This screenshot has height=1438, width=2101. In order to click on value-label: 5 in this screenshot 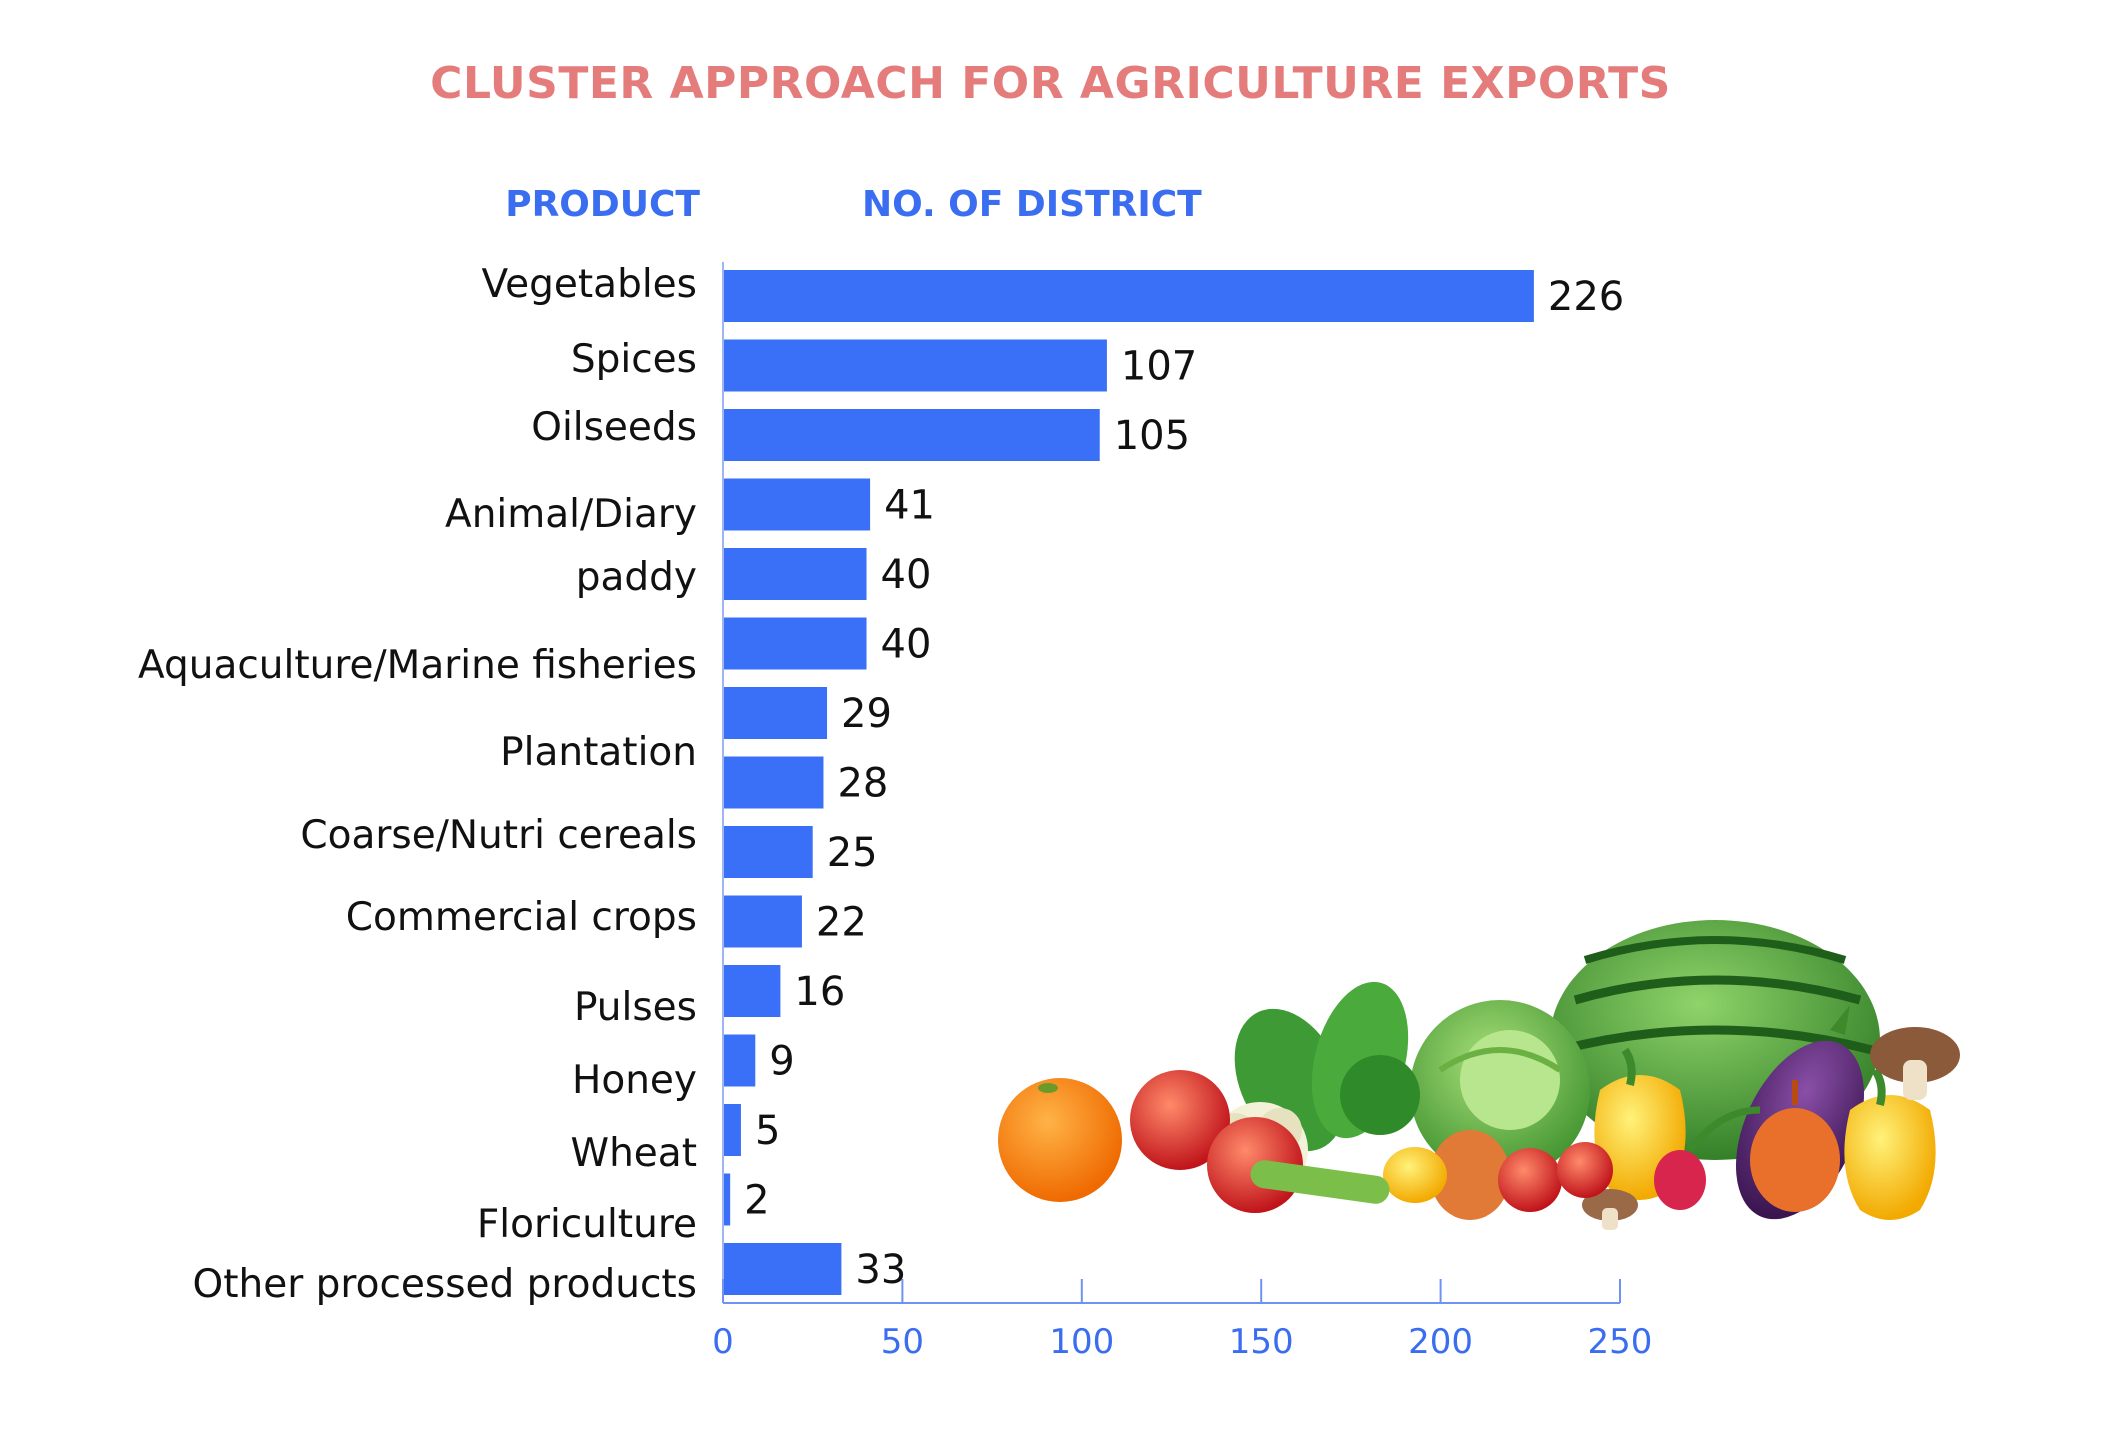, I will do `click(767, 1131)`.